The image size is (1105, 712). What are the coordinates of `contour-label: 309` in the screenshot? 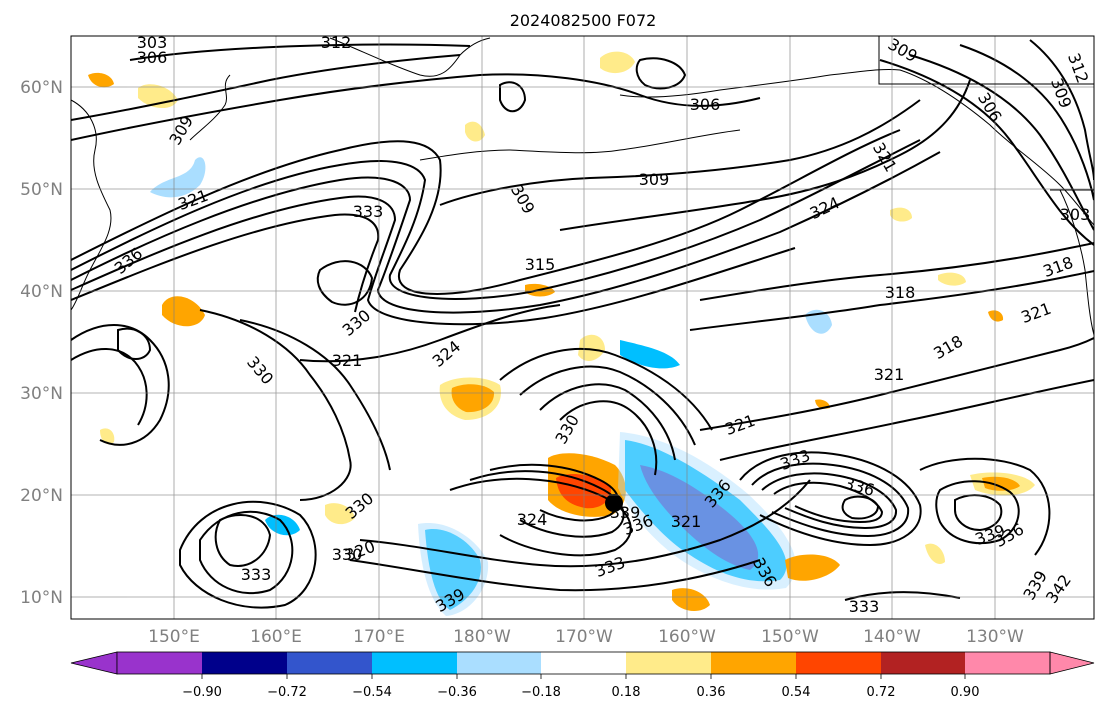 It's located at (654, 179).